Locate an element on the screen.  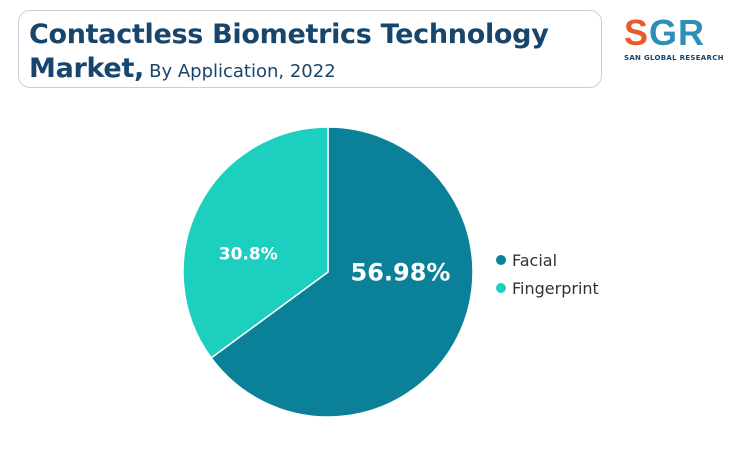
logo-letters-gr: GR is located at coordinates (677, 32).